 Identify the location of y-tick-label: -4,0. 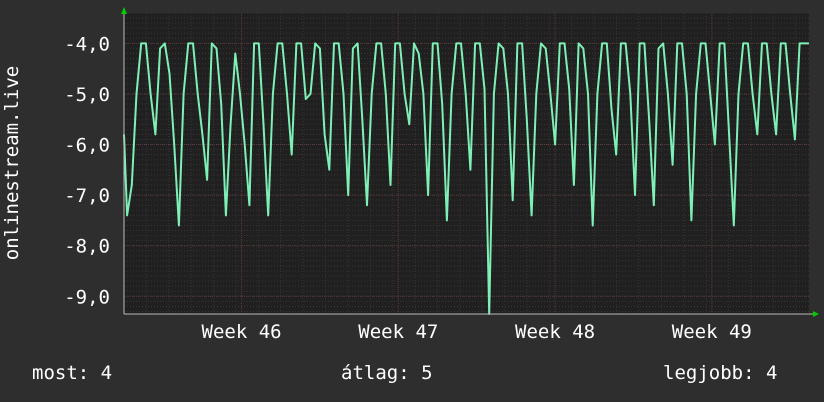
(87, 44).